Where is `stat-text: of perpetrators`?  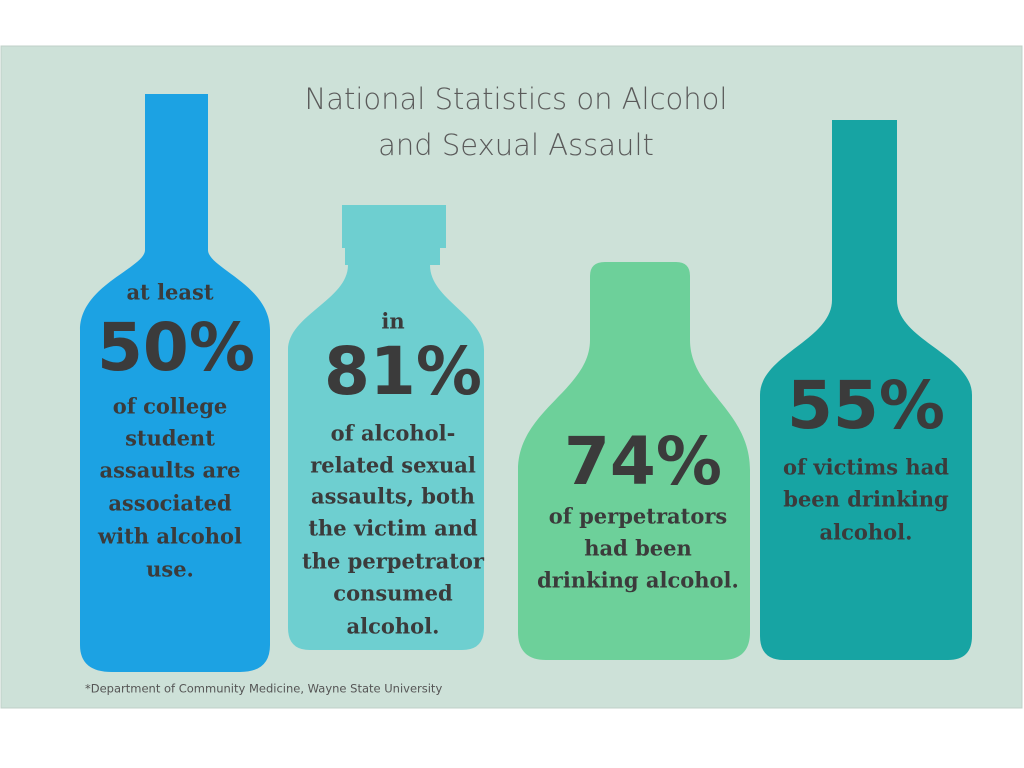
stat-text: of perpetrators is located at coordinates (638, 516).